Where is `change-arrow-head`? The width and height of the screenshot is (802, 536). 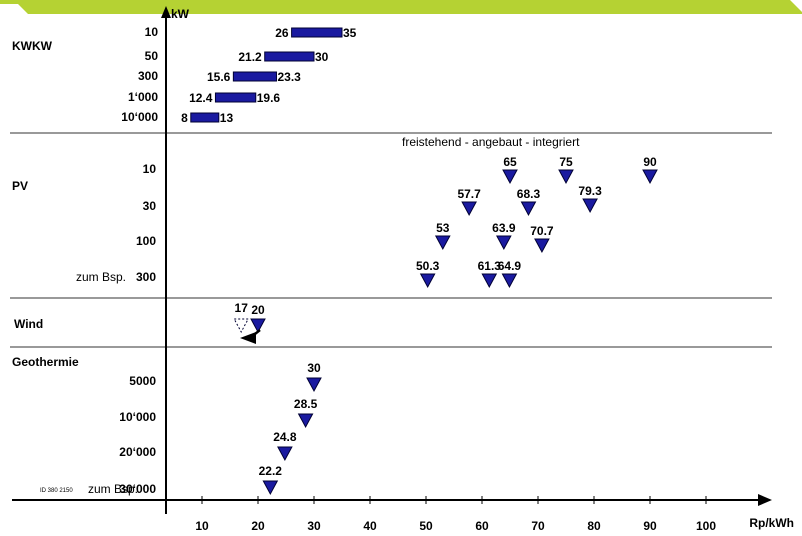 change-arrow-head is located at coordinates (248, 338).